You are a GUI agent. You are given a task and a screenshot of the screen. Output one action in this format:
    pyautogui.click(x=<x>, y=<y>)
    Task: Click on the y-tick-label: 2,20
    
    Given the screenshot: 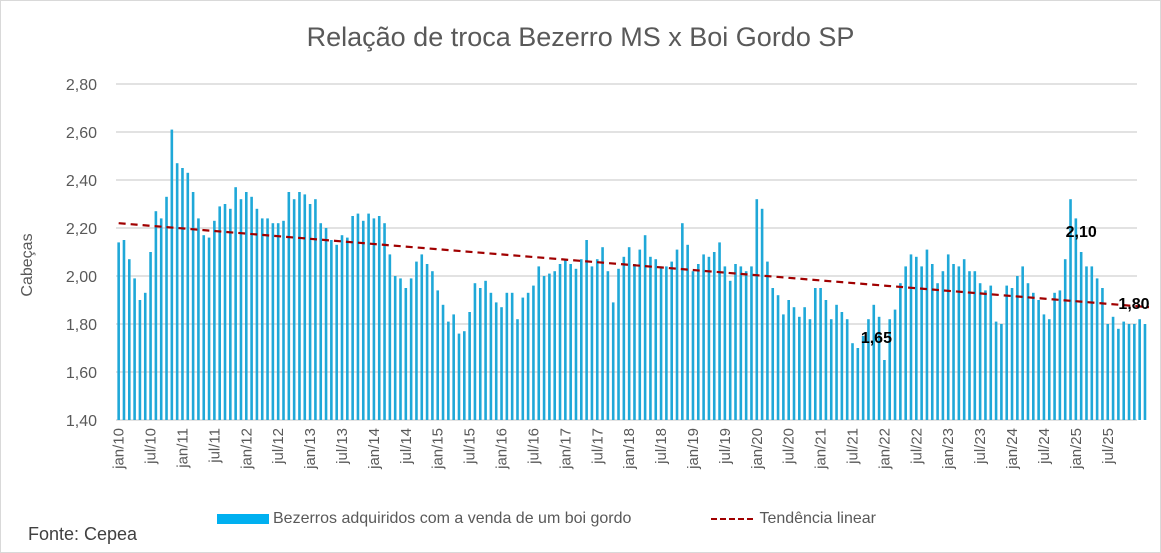 What is the action you would take?
    pyautogui.click(x=81, y=229)
    